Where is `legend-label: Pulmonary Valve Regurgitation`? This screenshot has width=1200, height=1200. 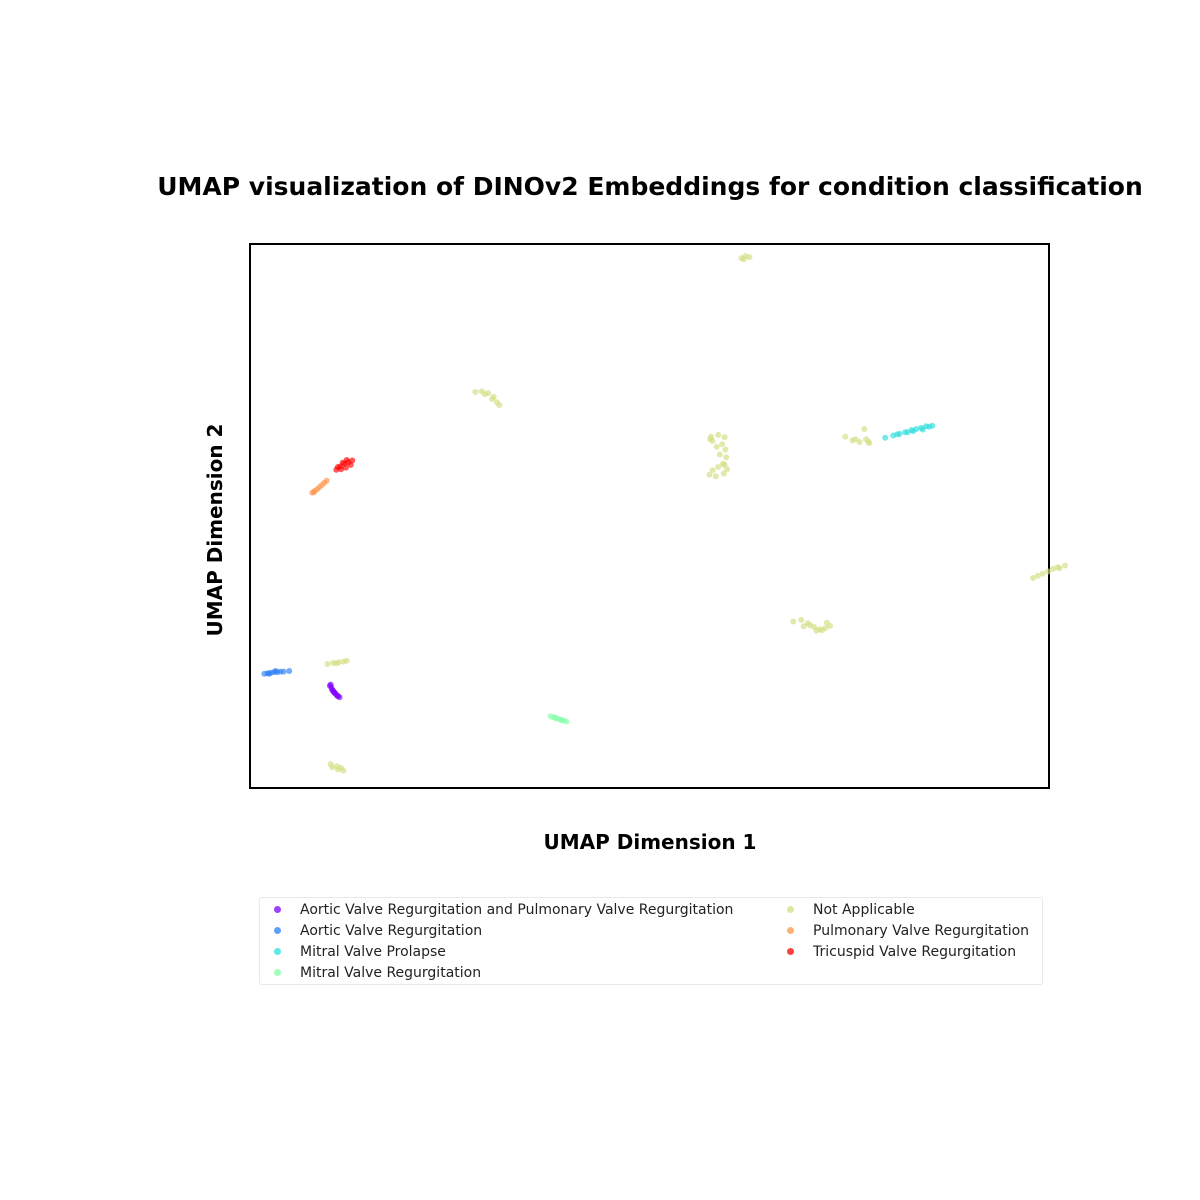
legend-label: Pulmonary Valve Regurgitation is located at coordinates (921, 930).